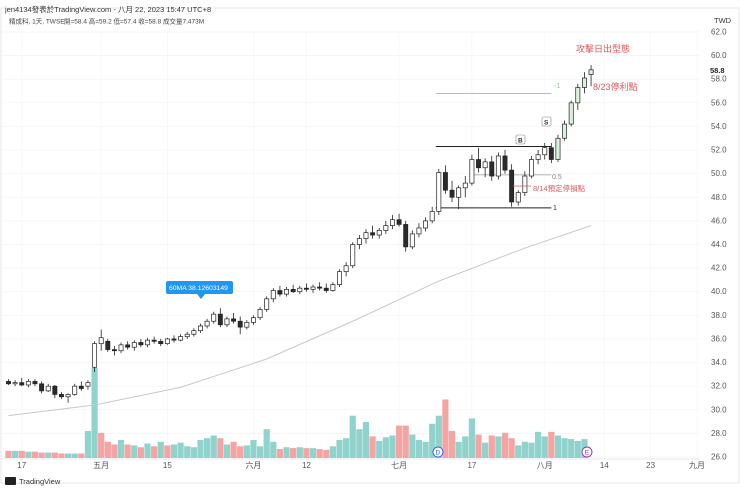 This screenshot has height=491, width=740. What do you see at coordinates (520, 139) in the screenshot?
I see `buy-marker: B` at bounding box center [520, 139].